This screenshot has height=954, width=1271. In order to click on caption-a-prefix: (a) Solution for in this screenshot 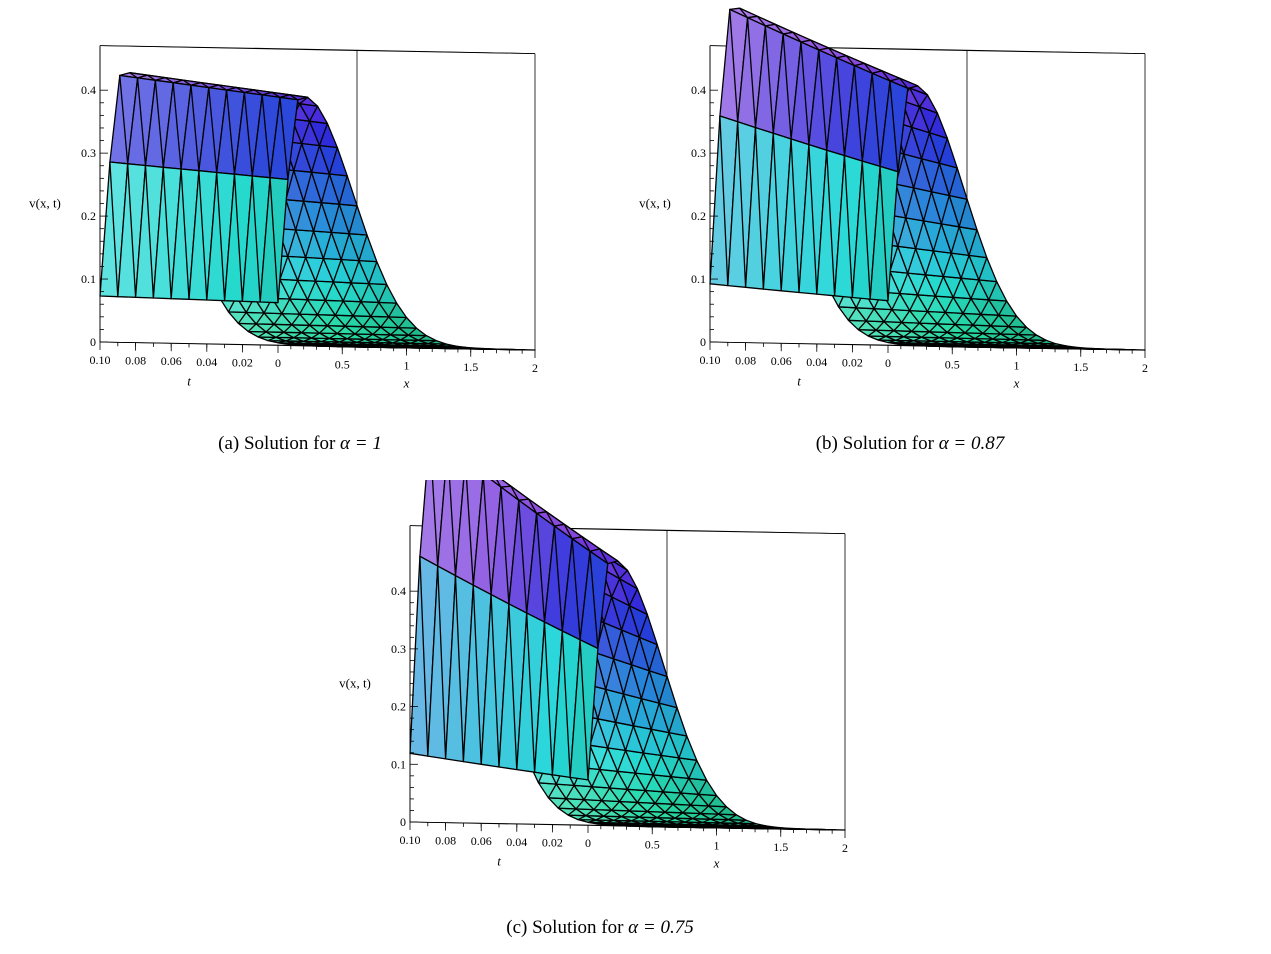, I will do `click(279, 443)`.